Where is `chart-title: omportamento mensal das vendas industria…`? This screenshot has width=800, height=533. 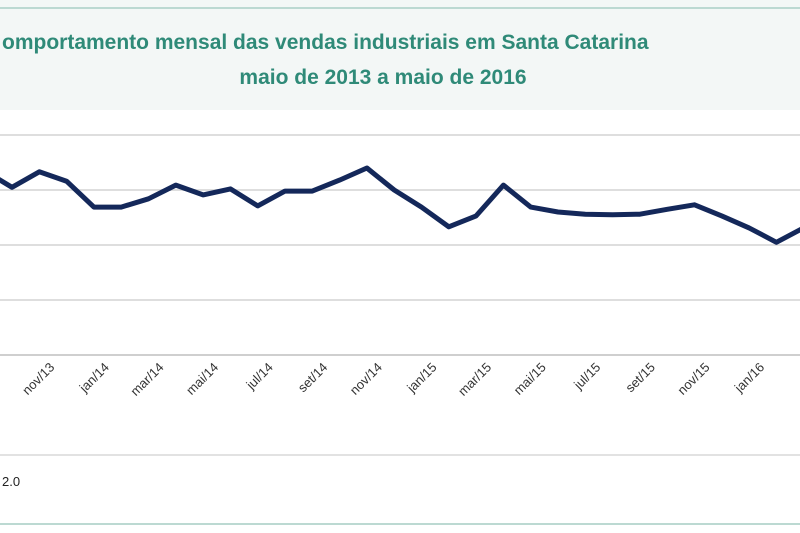 chart-title: omportamento mensal das vendas industria… is located at coordinates (325, 42).